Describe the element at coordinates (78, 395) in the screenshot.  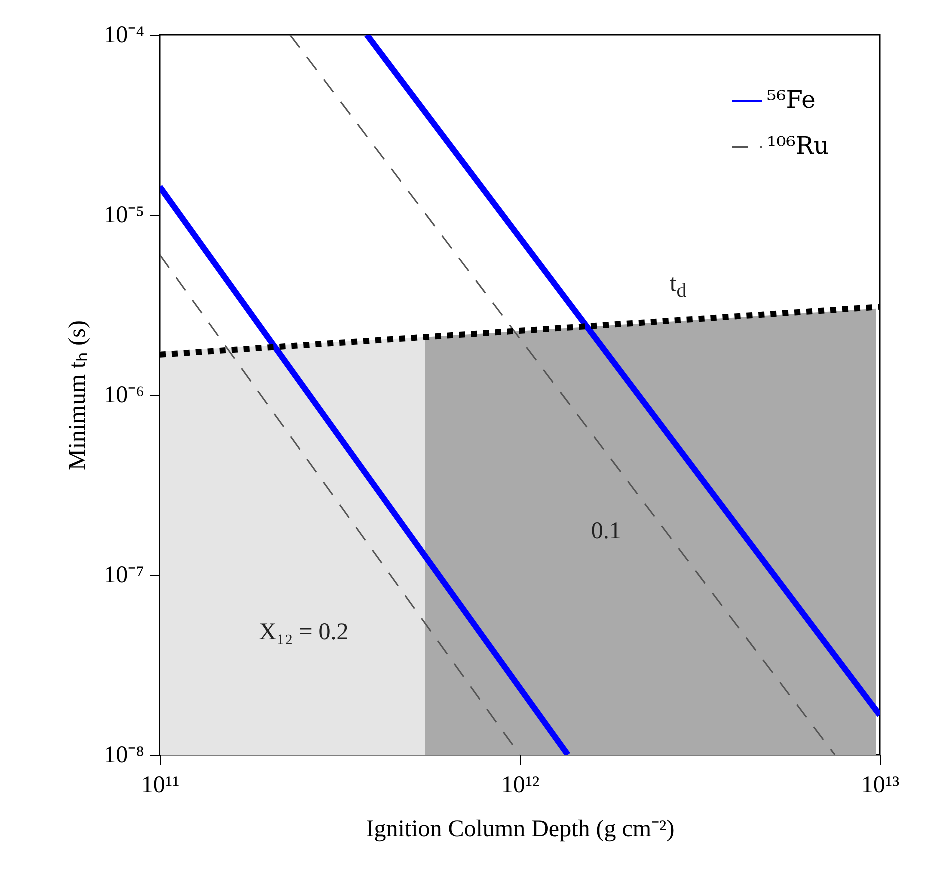
I see `y-axis-title: Minimum tₕ (s)` at that location.